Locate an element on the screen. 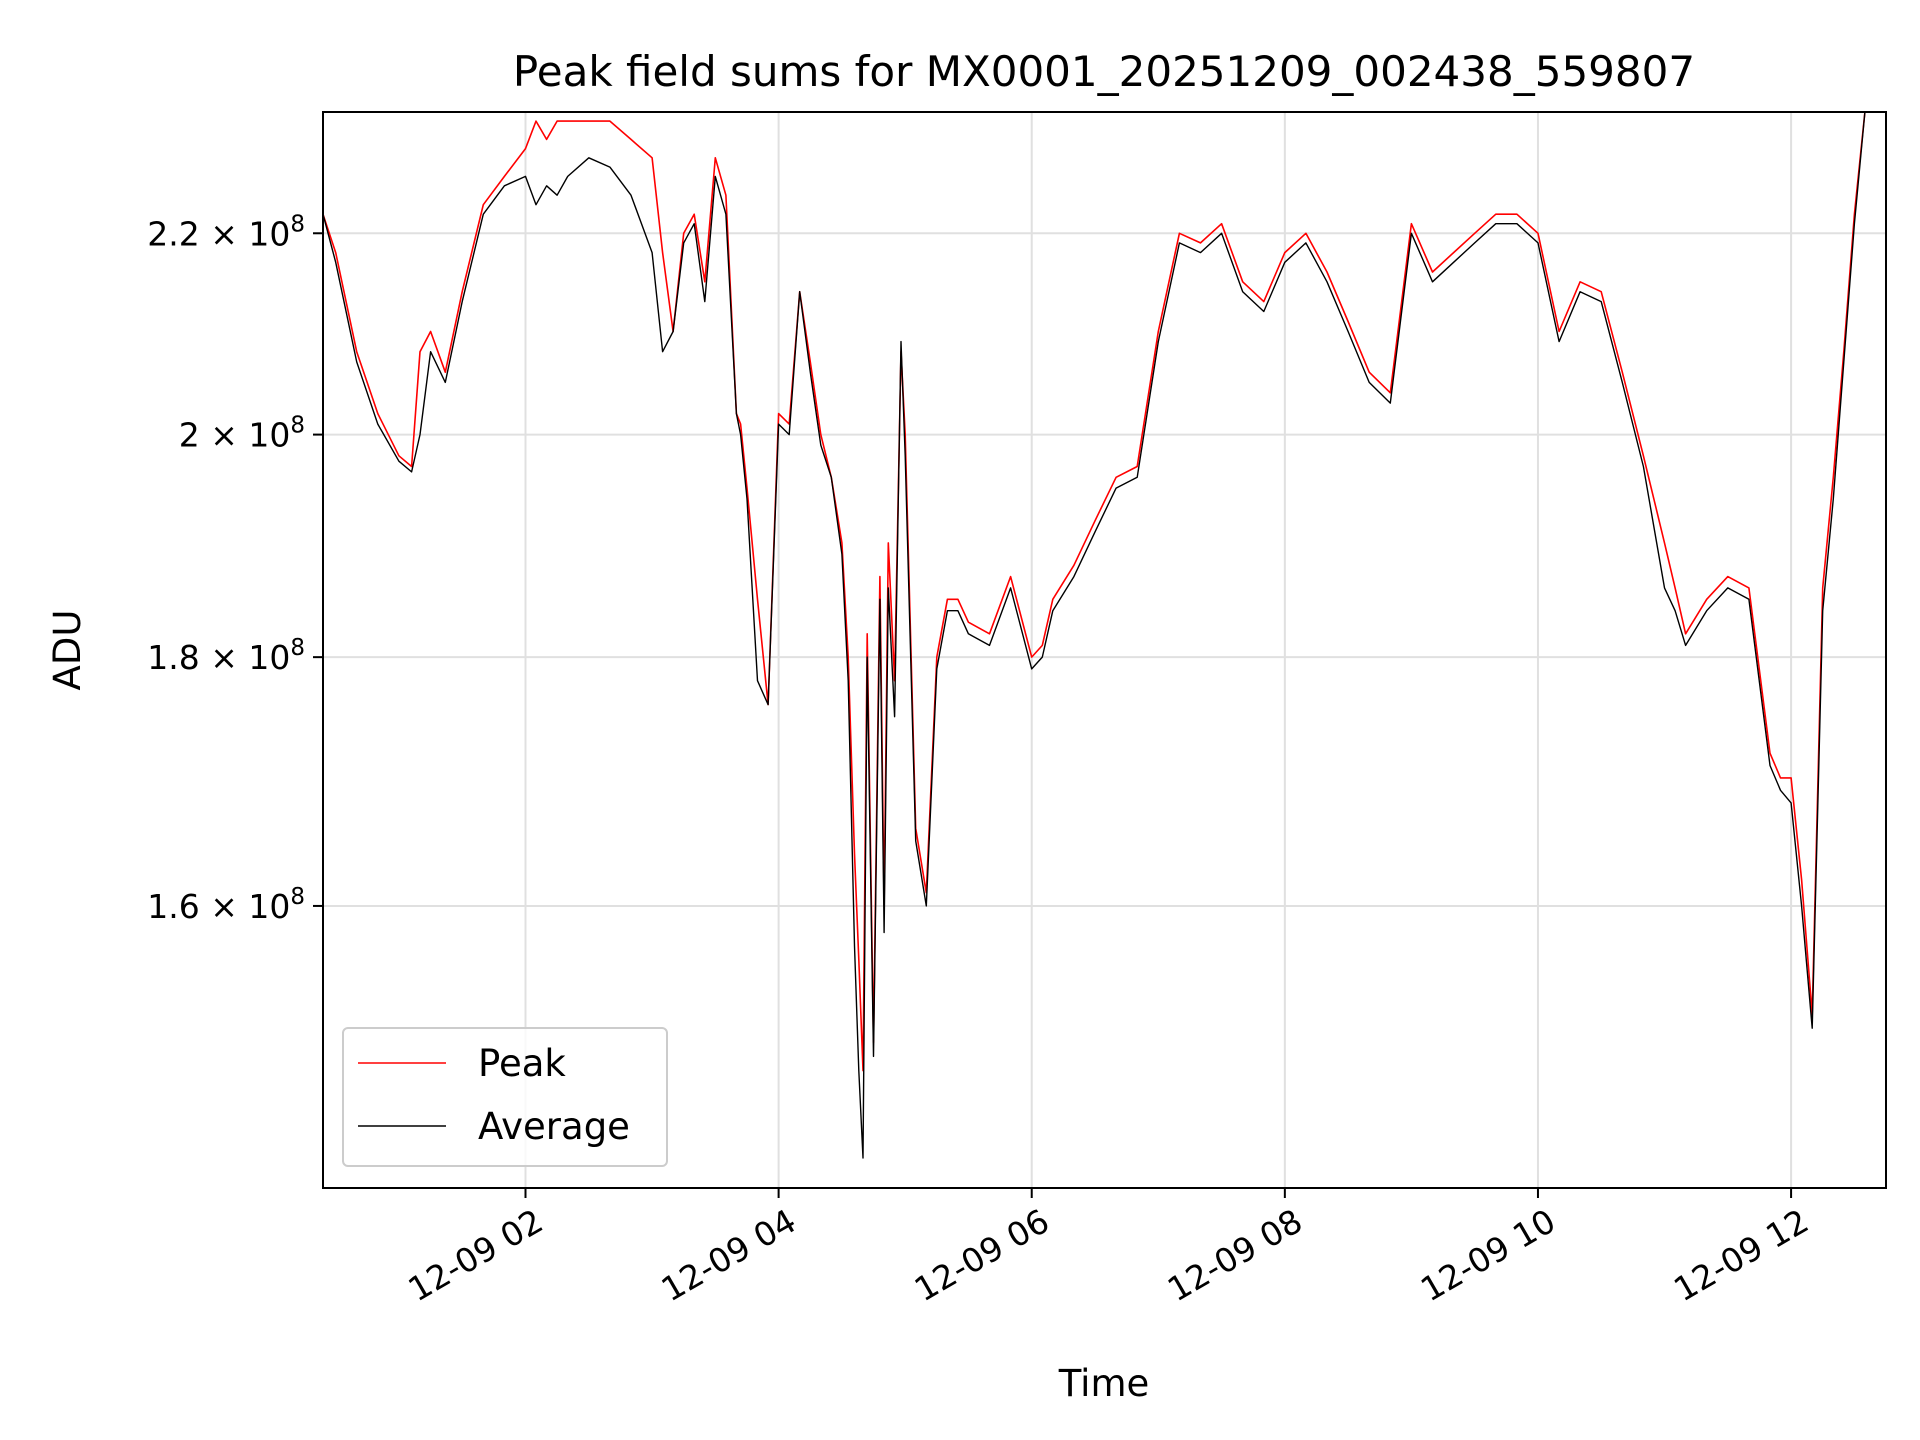 Image resolution: width=1920 pixels, height=1440 pixels. y-tick-label: 1.6 × 108 is located at coordinates (226, 905).